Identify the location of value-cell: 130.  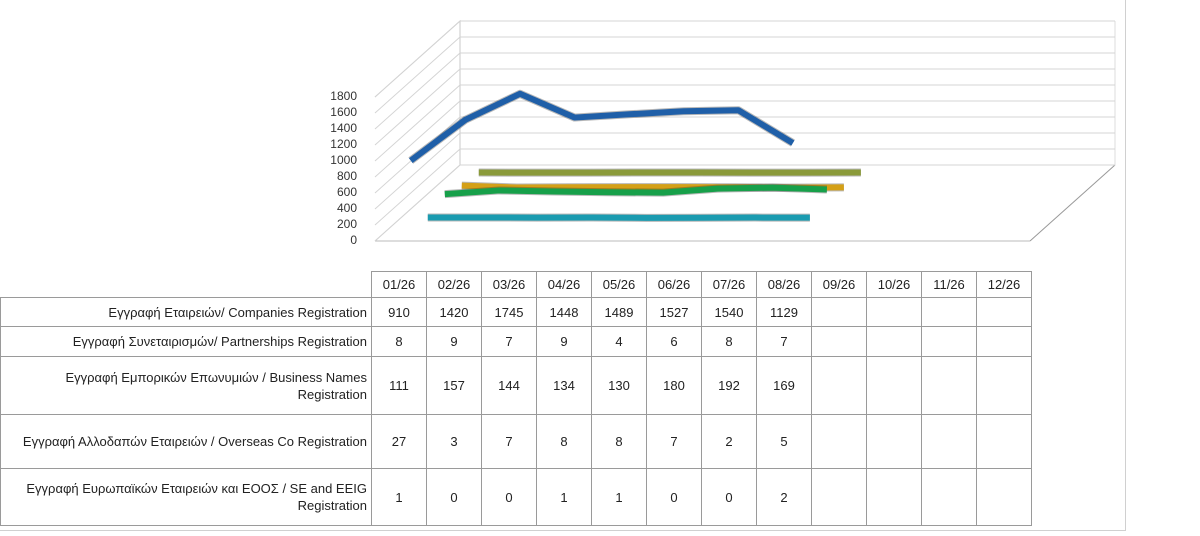
(619, 385).